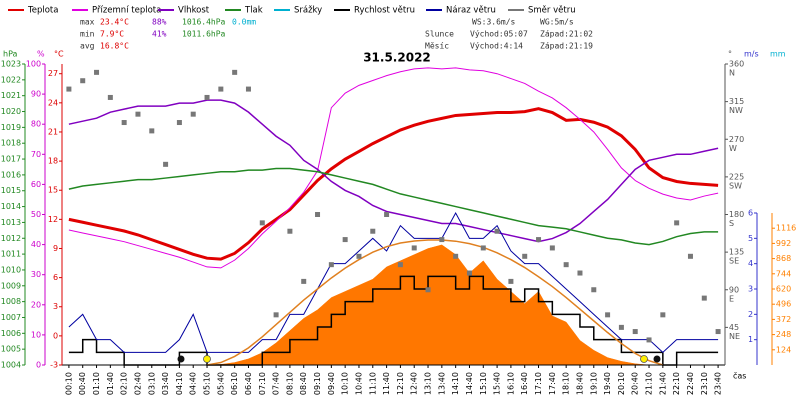 The height and width of the screenshot is (400, 800). Describe the element at coordinates (657, 359) in the screenshot. I see `moon-set-marker` at that location.